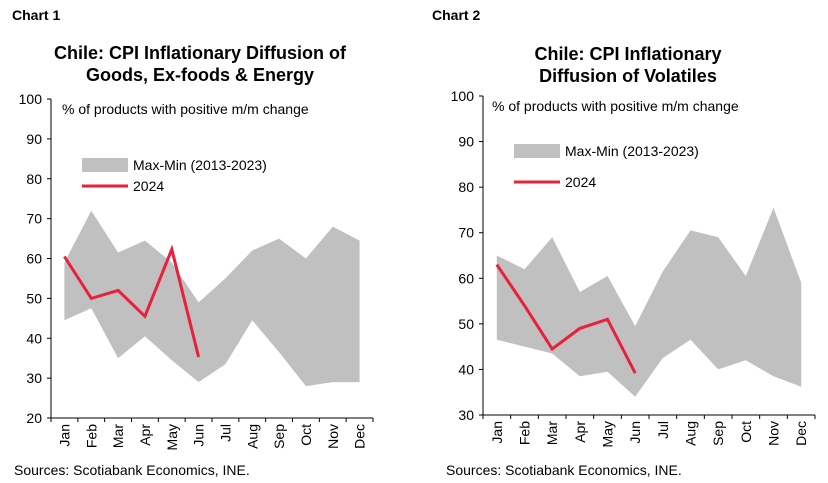 This screenshot has height=483, width=828. I want to click on chart-1-x-tick-label: Aug, so click(252, 436).